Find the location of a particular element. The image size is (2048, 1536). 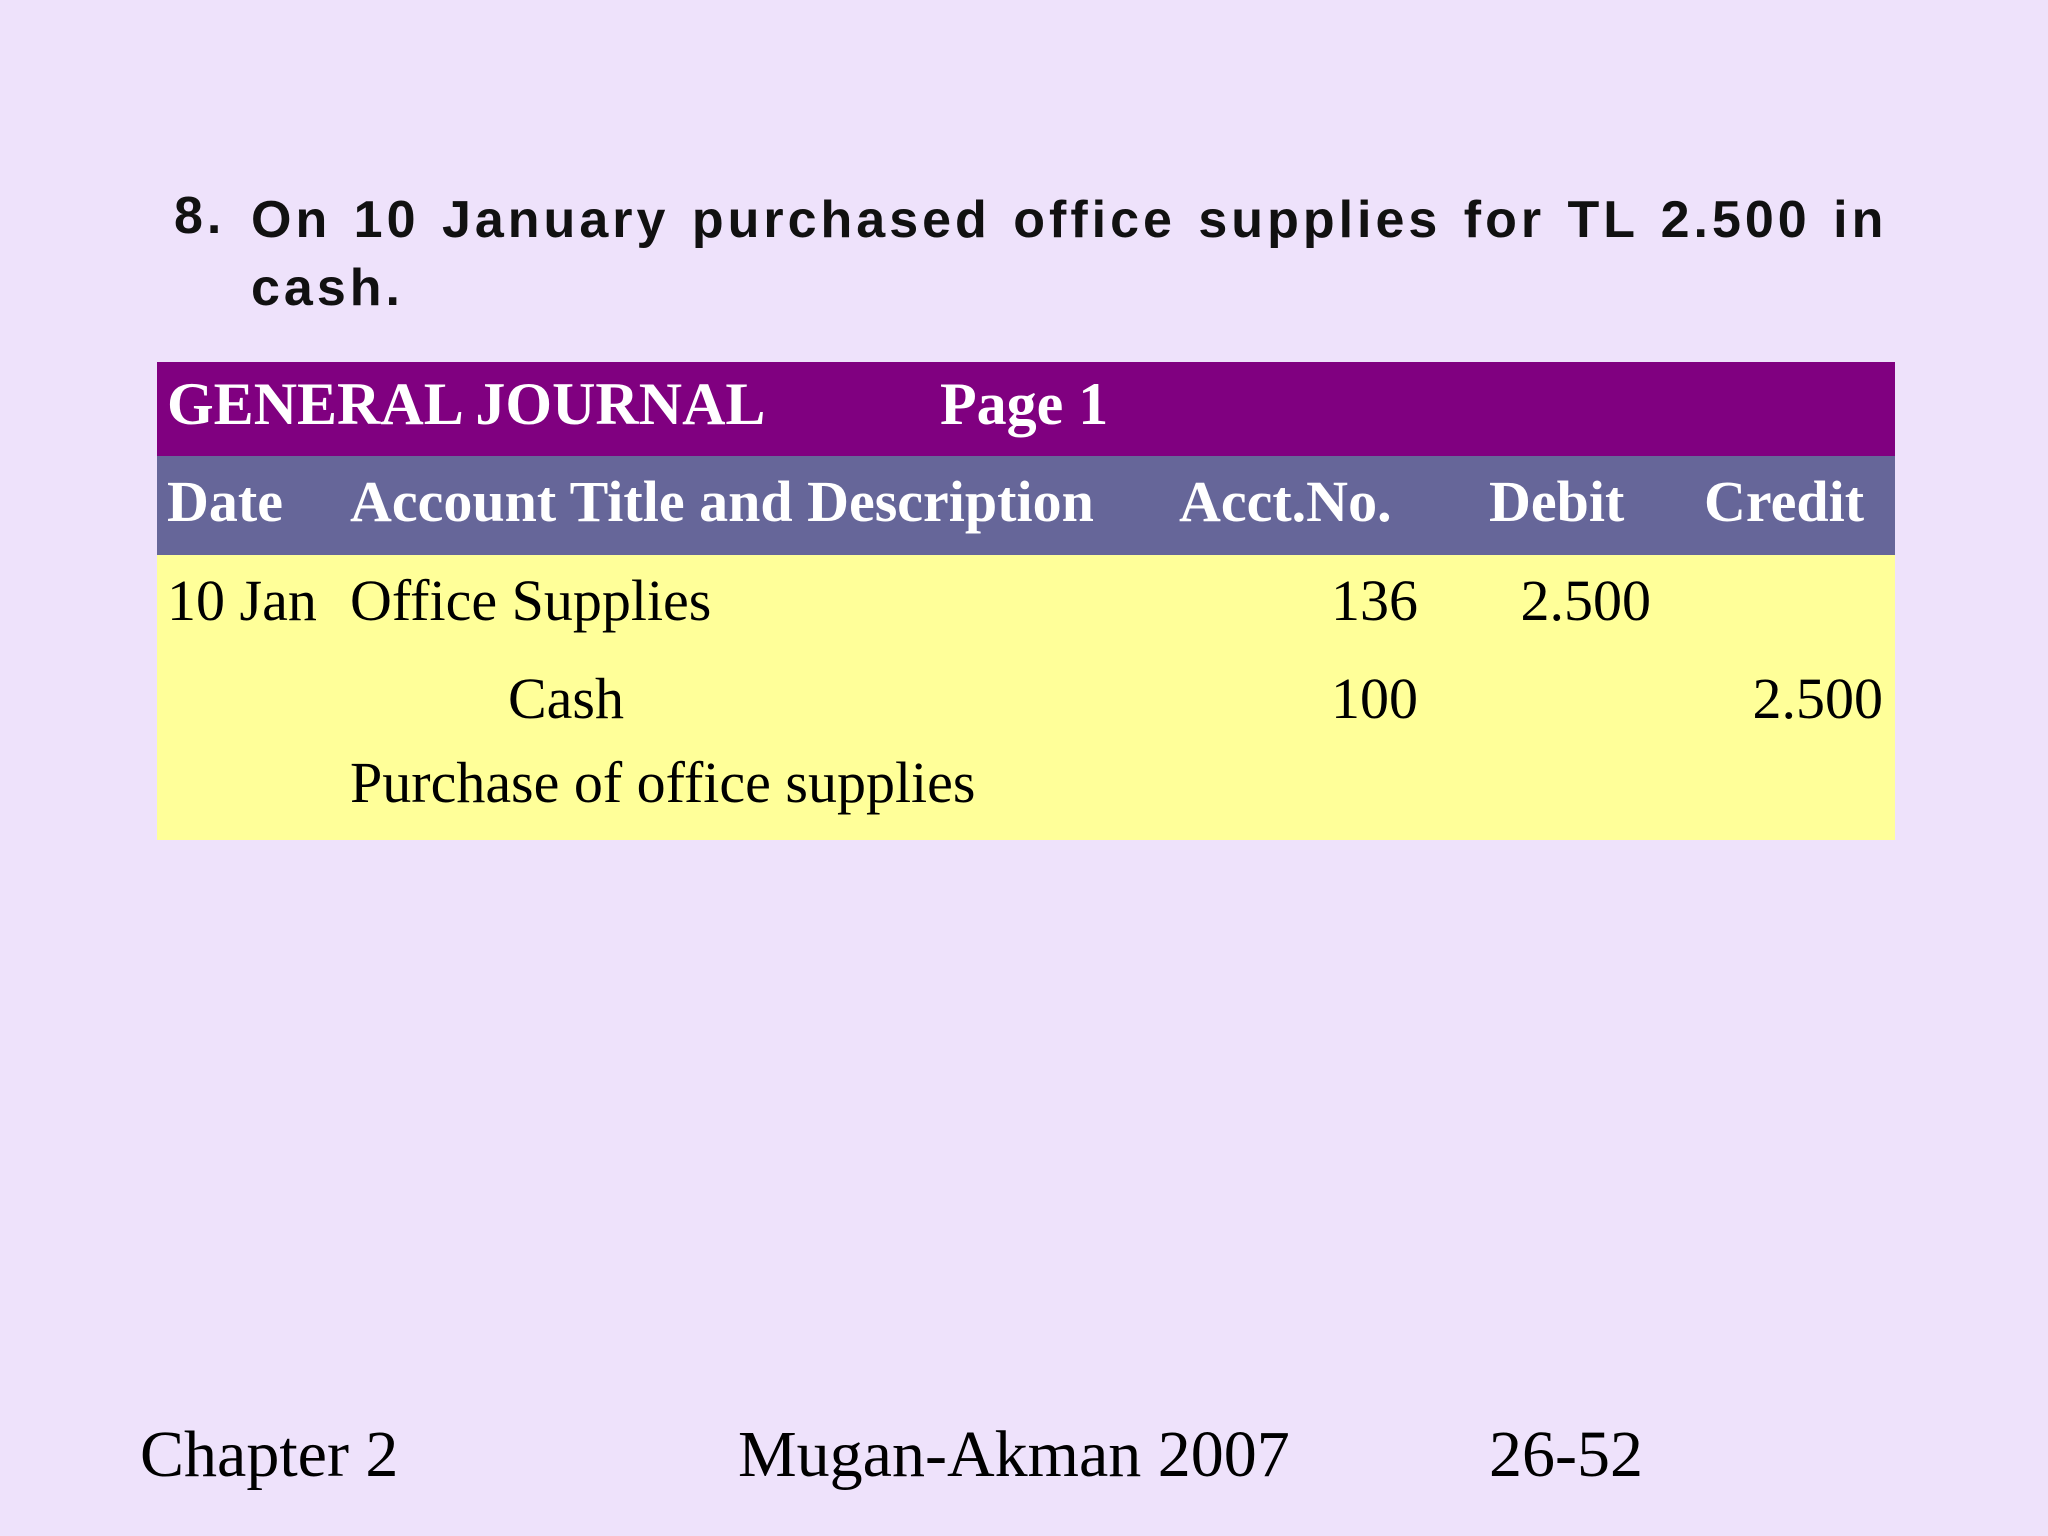

cell-account: Office Supplies is located at coordinates (531, 600).